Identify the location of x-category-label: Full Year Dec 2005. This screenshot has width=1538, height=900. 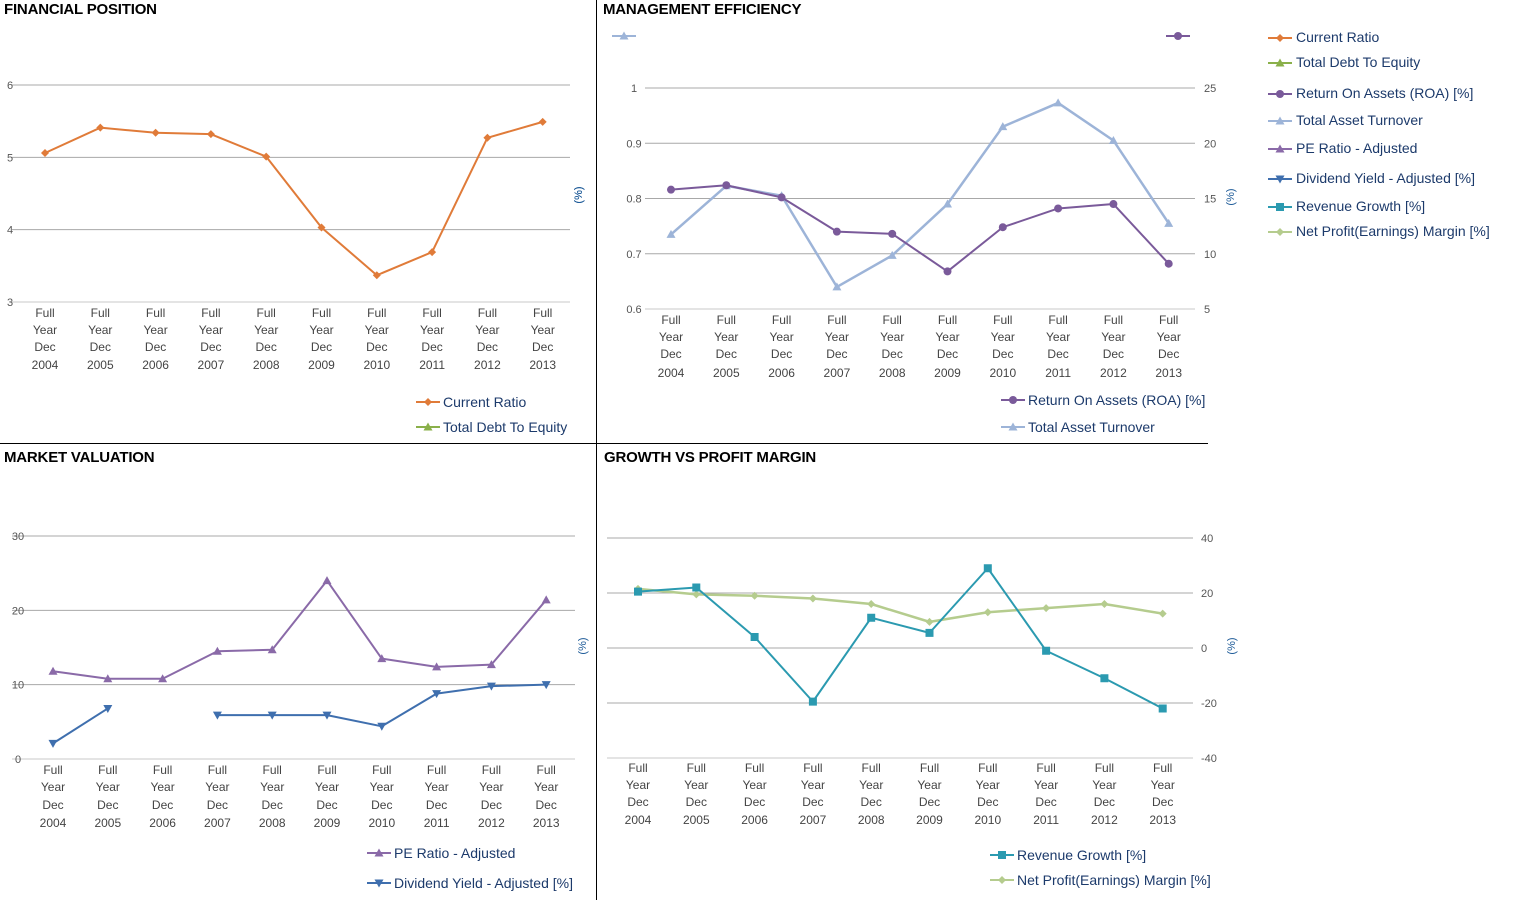
(696, 794).